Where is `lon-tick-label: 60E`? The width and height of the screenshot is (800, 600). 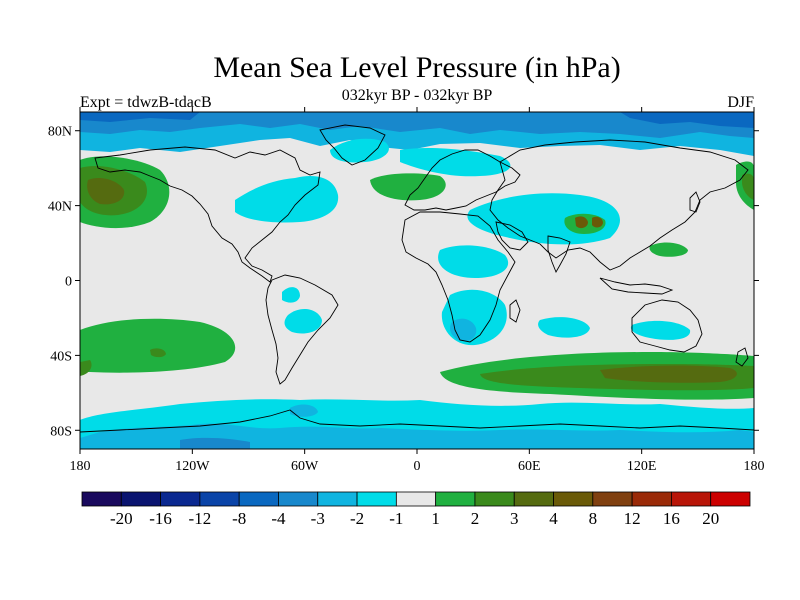 lon-tick-label: 60E is located at coordinates (529, 466).